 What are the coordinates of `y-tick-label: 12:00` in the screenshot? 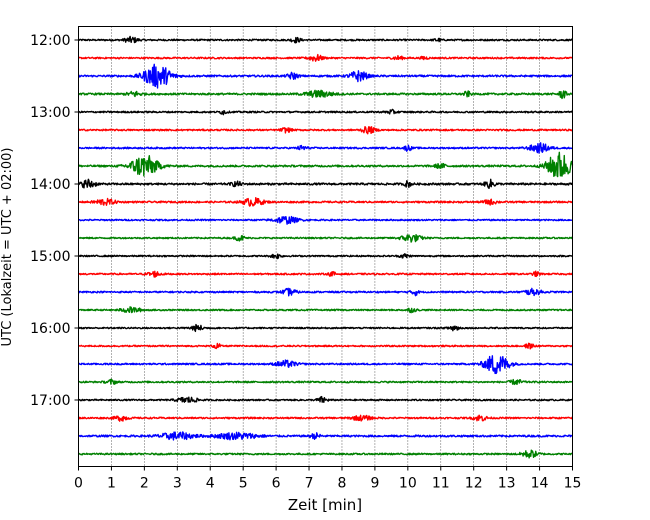 It's located at (50, 41).